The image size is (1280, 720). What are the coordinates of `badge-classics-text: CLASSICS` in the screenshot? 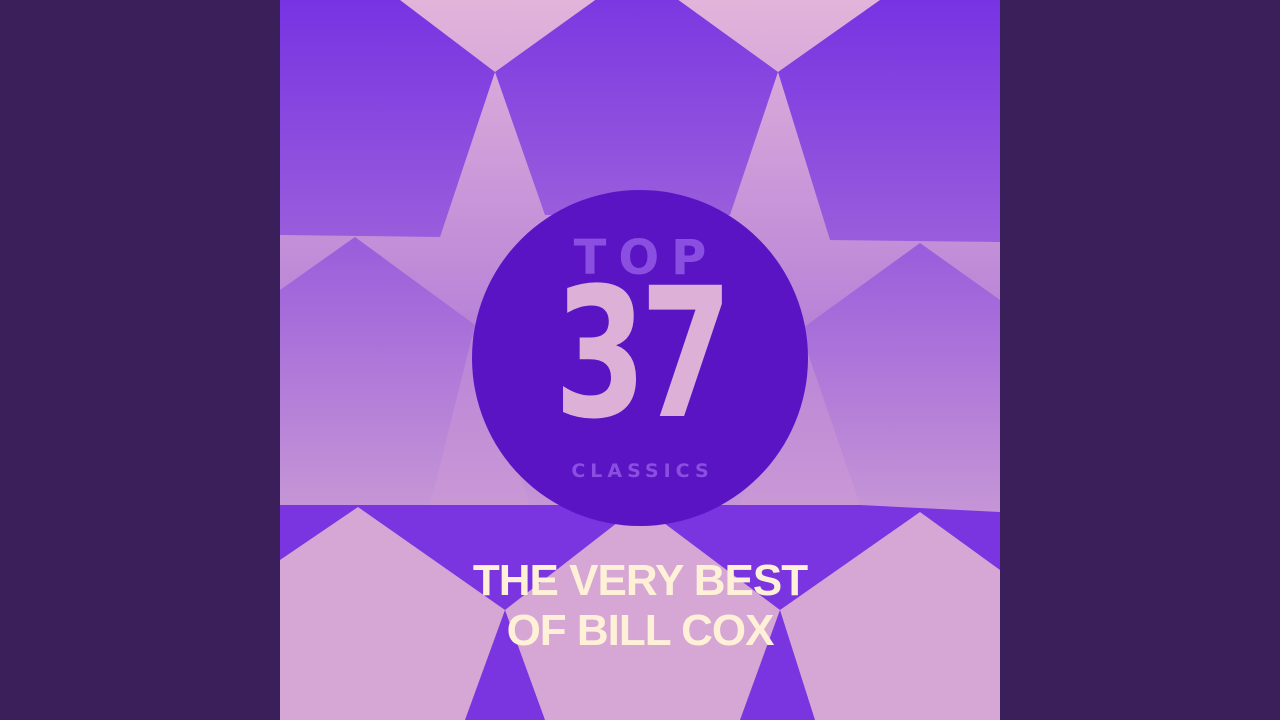 It's located at (642, 471).